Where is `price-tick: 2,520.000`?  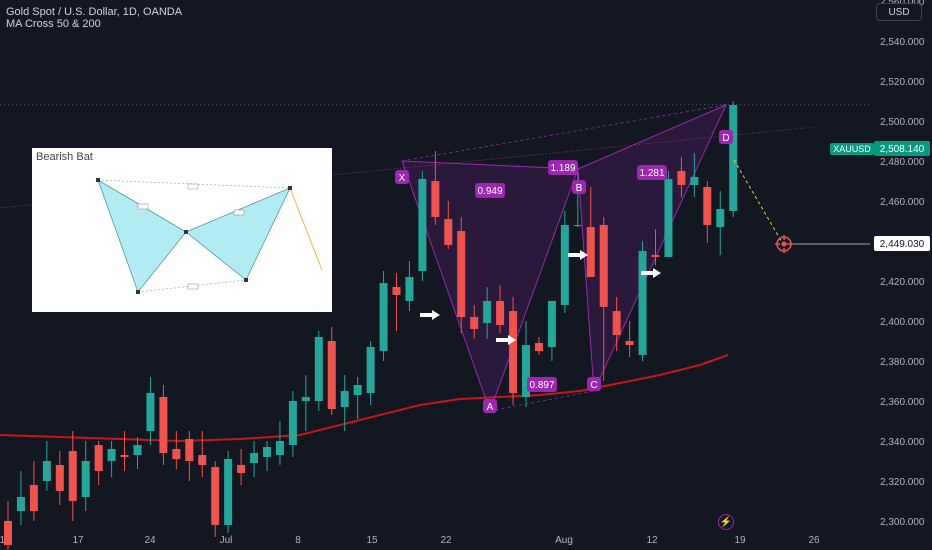 price-tick: 2,520.000 is located at coordinates (902, 82).